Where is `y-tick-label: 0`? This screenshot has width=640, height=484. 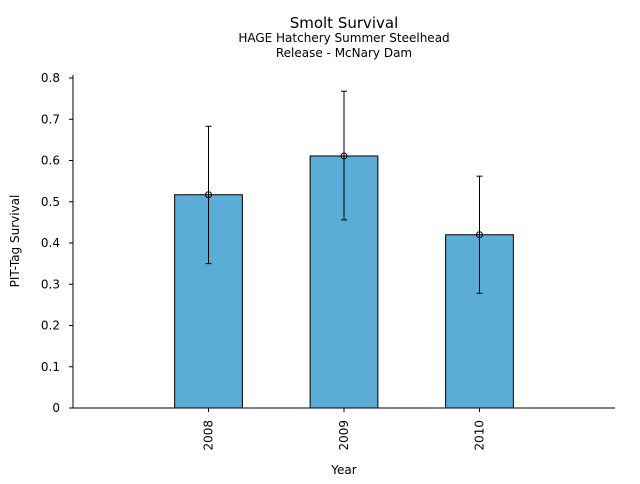
y-tick-label: 0 is located at coordinates (56, 408).